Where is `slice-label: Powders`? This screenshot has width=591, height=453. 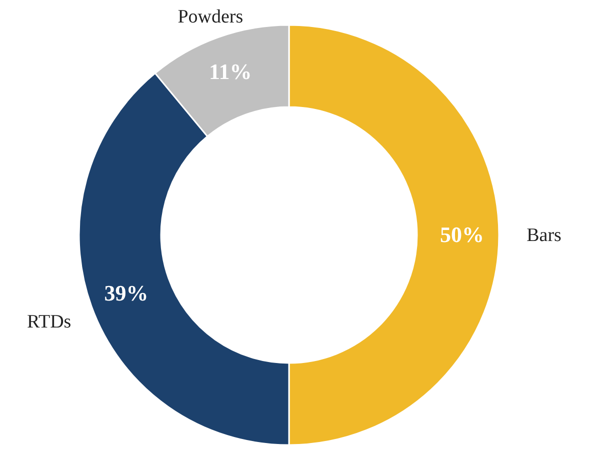 slice-label: Powders is located at coordinates (211, 17).